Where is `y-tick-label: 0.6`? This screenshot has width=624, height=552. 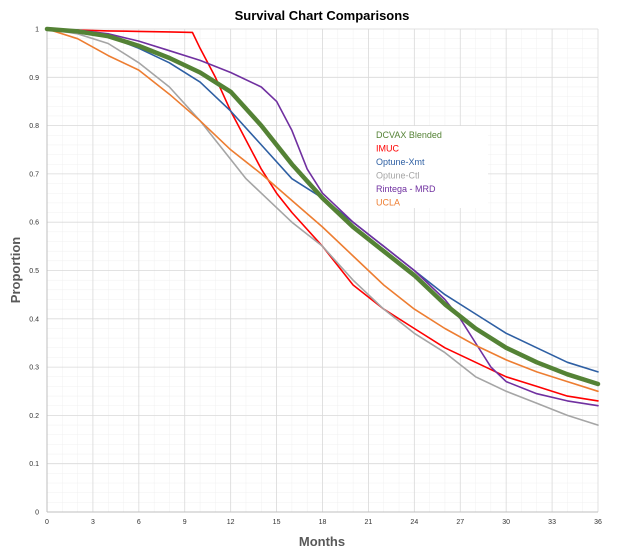
y-tick-label: 0.6 is located at coordinates (34, 223).